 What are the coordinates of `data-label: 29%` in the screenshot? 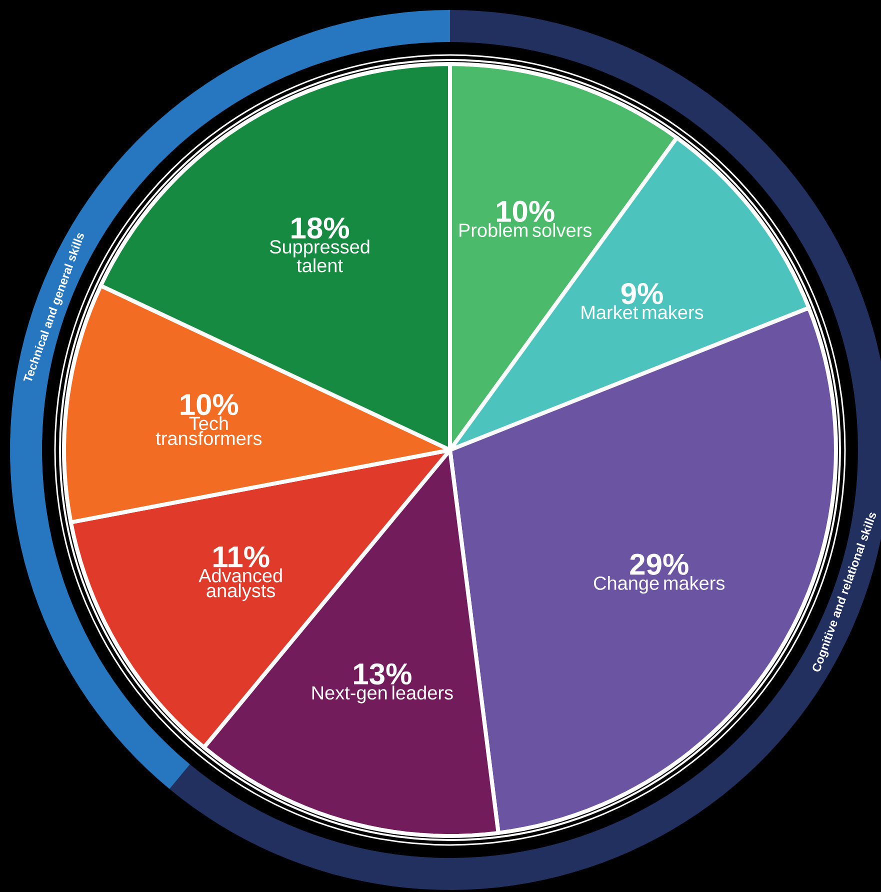 It's located at (659, 564).